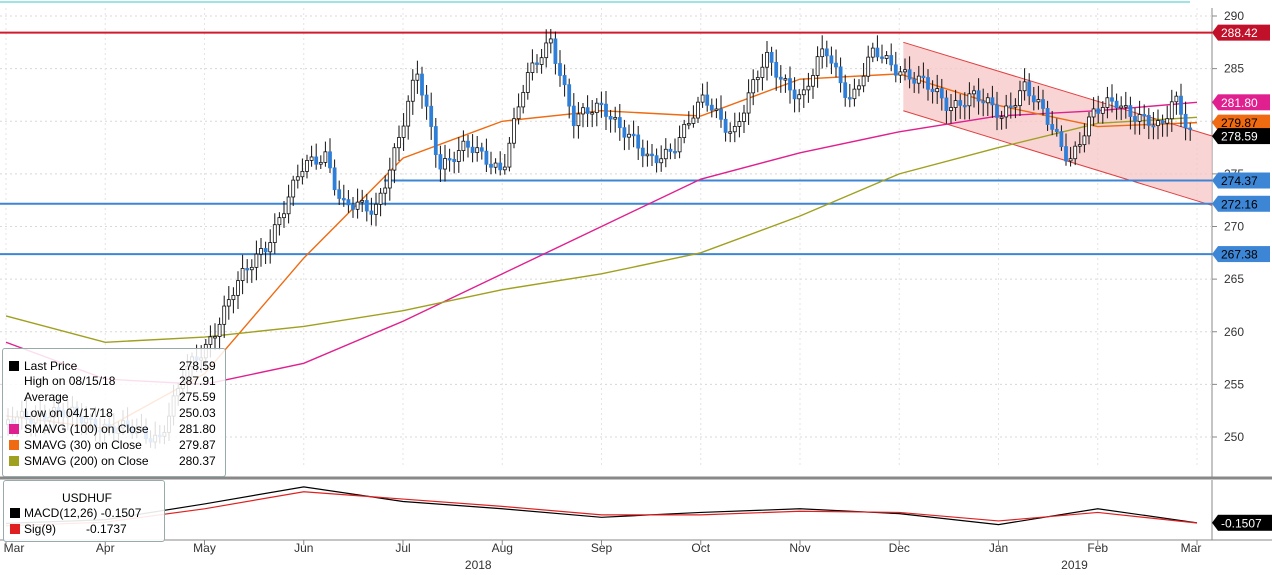 Image resolution: width=1272 pixels, height=575 pixels. What do you see at coordinates (502, 548) in the screenshot?
I see `x-tick-label: Aug` at bounding box center [502, 548].